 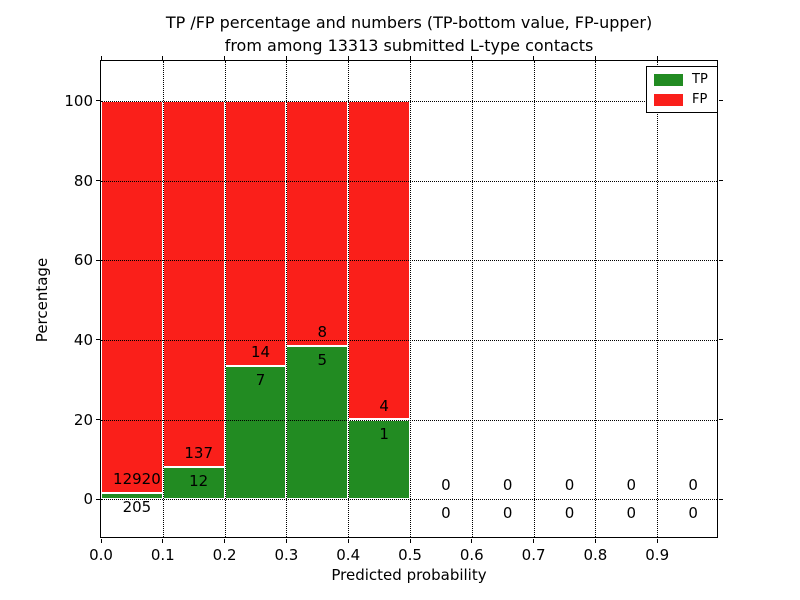 What do you see at coordinates (657, 555) in the screenshot?
I see `x-tick-label: 0.9` at bounding box center [657, 555].